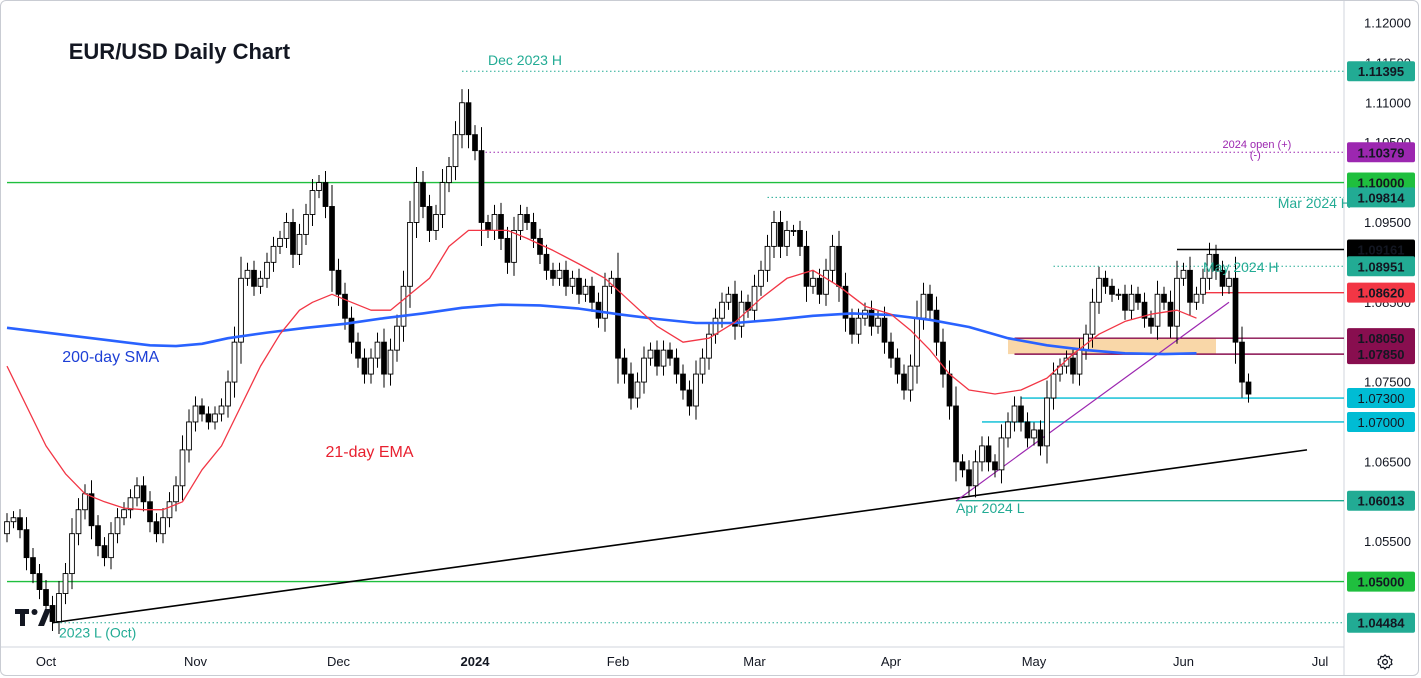 This screenshot has height=678, width=1421. What do you see at coordinates (46, 661) in the screenshot?
I see `x-tick-label: Oct` at bounding box center [46, 661].